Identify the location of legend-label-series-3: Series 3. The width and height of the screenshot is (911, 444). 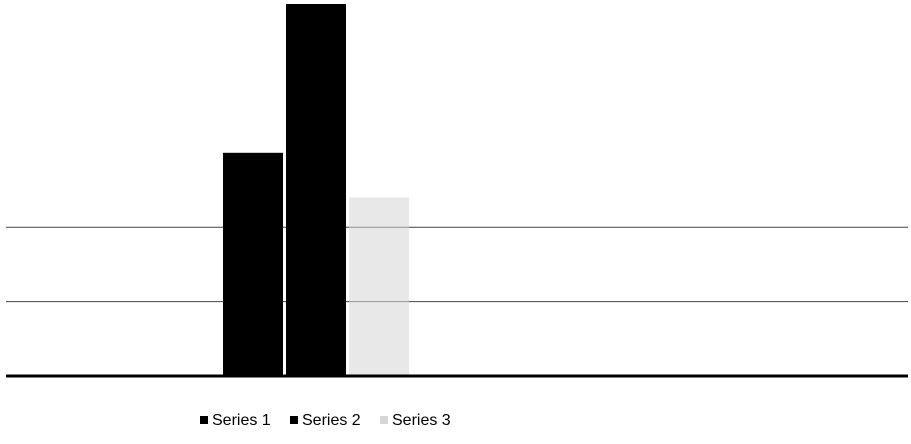
(421, 420).